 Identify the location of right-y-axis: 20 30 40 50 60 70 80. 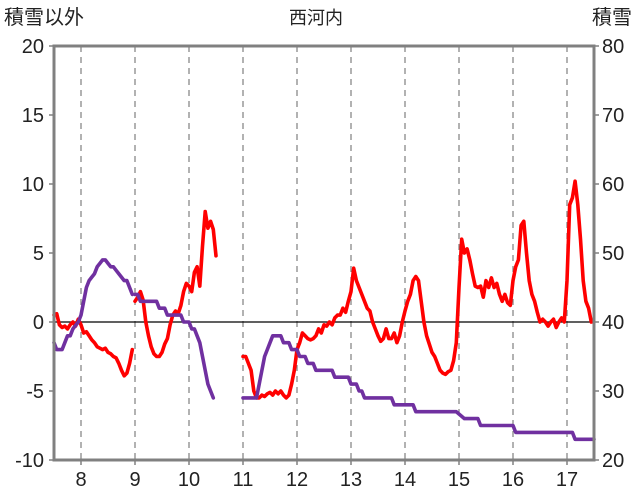
(609, 254).